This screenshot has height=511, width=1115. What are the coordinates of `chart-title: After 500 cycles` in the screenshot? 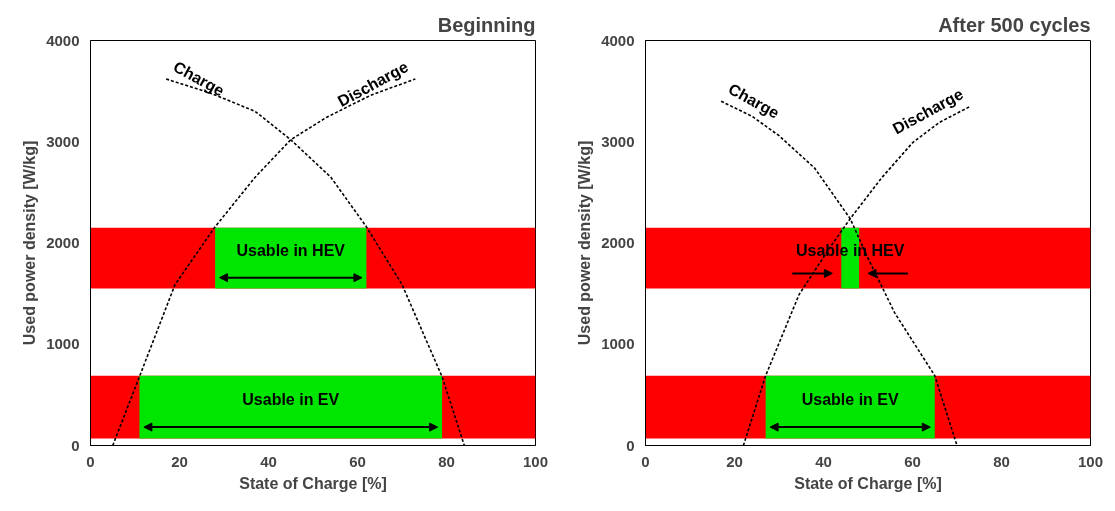 It's located at (1014, 24).